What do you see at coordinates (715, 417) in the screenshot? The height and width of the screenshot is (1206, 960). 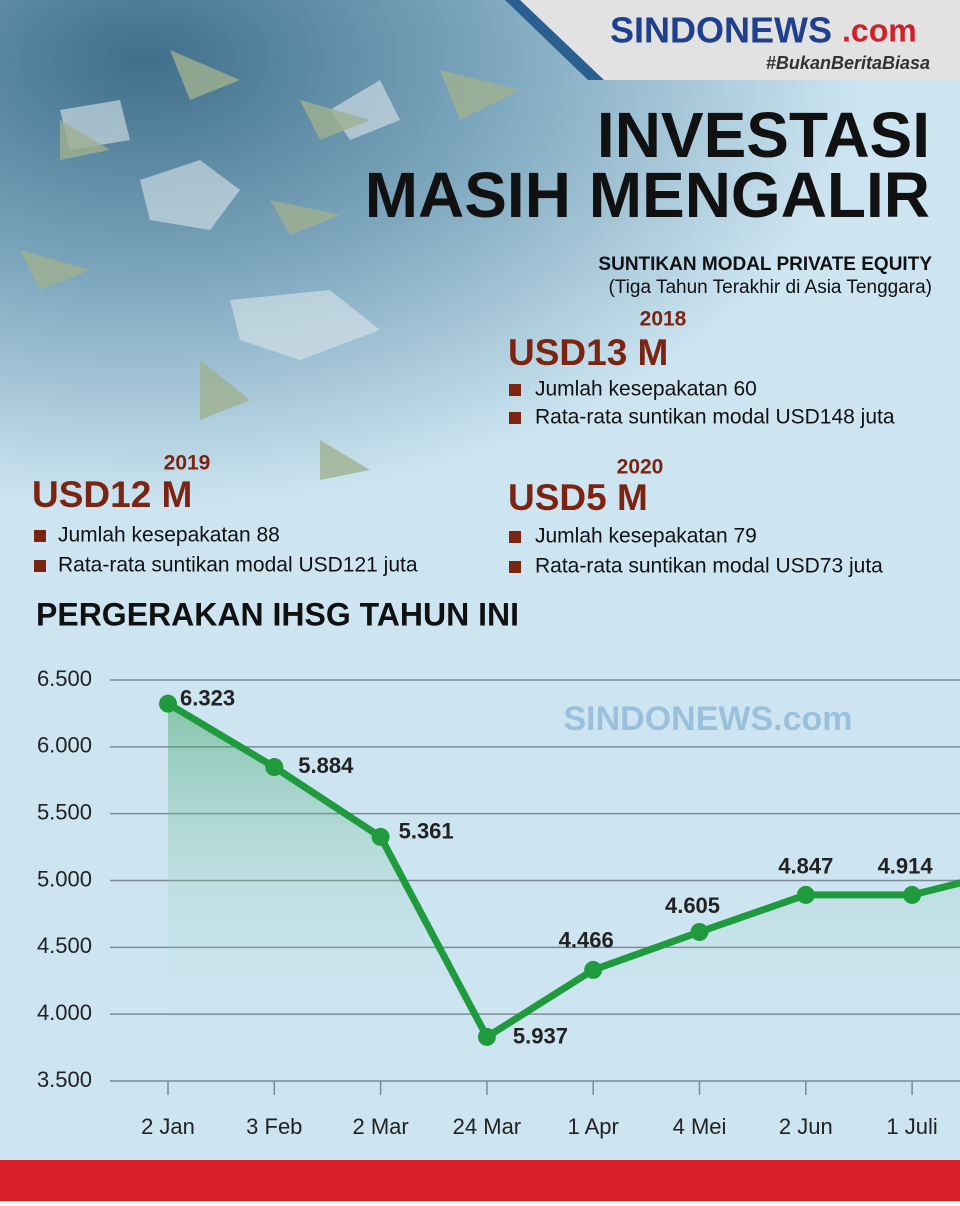 I see `block-item: Rata-rata suntikan modal USD148 juta` at bounding box center [715, 417].